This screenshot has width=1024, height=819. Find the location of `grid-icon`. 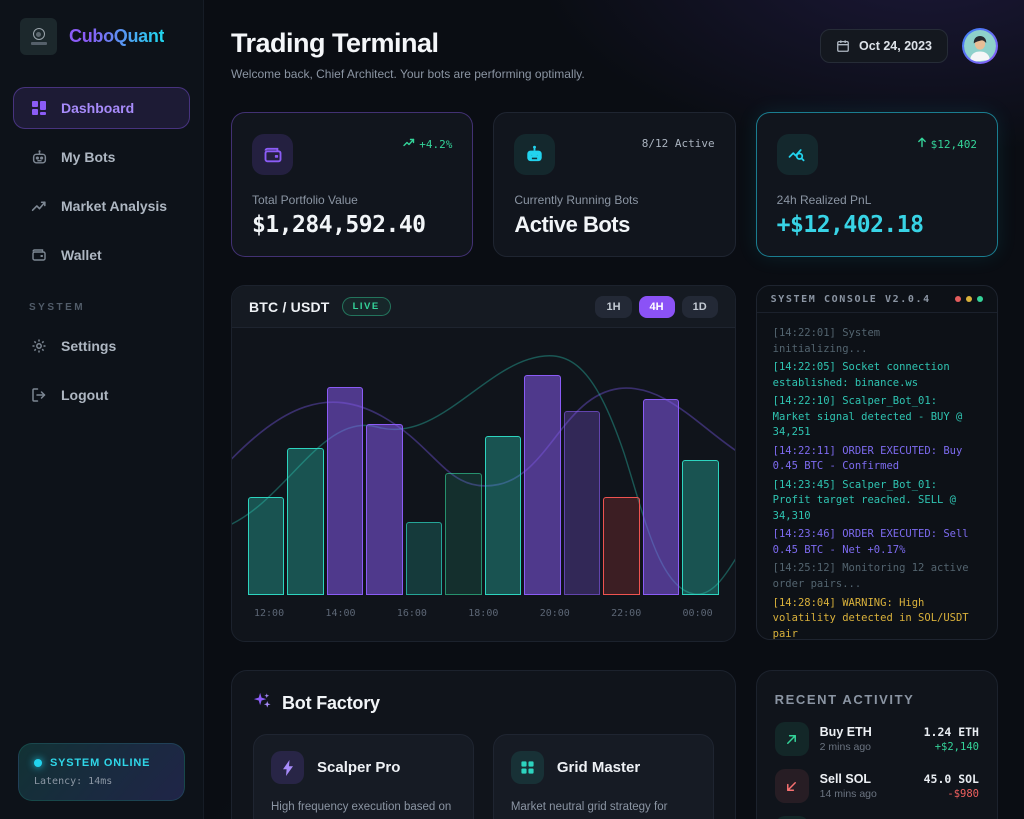

grid-icon is located at coordinates (527, 767).